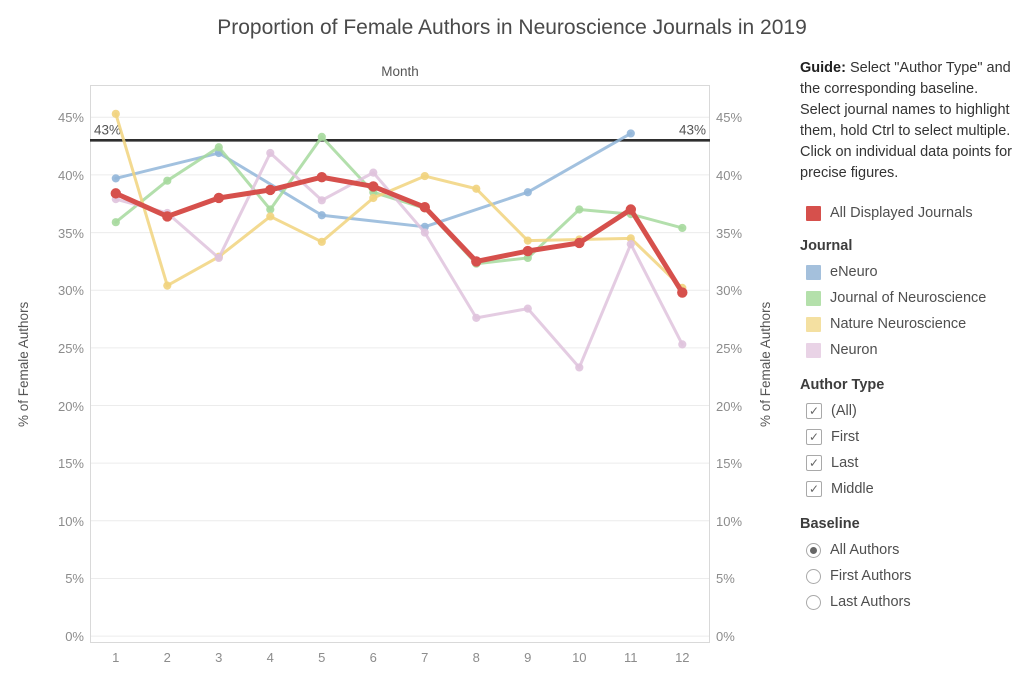 This screenshot has height=678, width=1024. What do you see at coordinates (854, 350) in the screenshot?
I see `legend-label-neuron: Neuron` at bounding box center [854, 350].